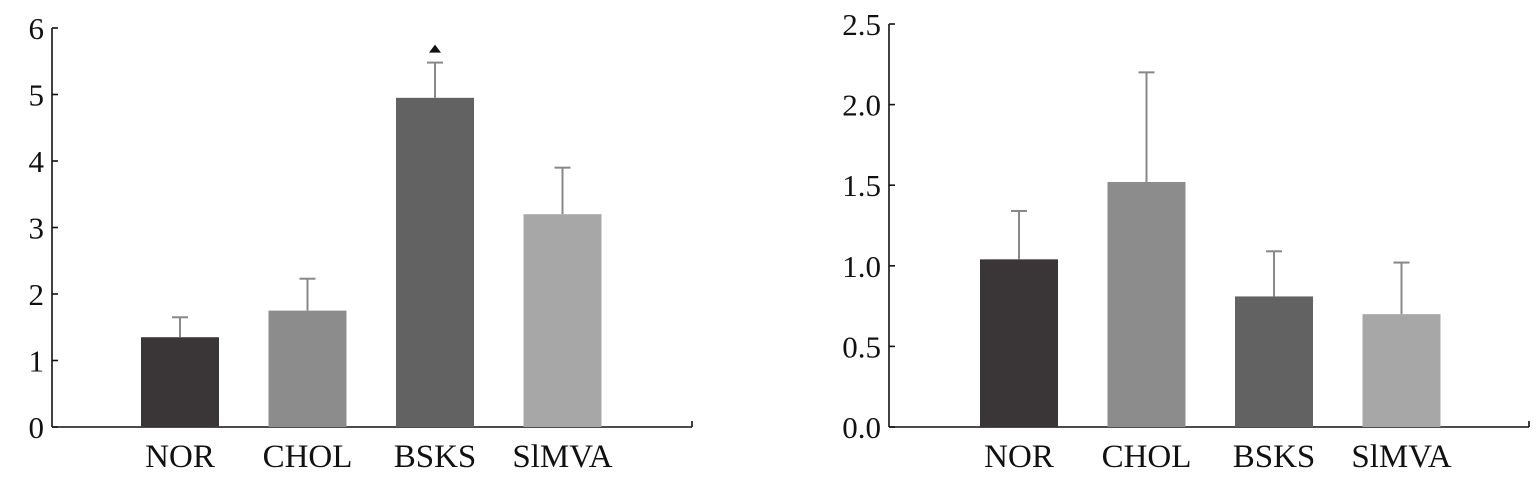 The image size is (1537, 486). Describe the element at coordinates (861, 427) in the screenshot. I see `y-tick-label: 0.0` at that location.